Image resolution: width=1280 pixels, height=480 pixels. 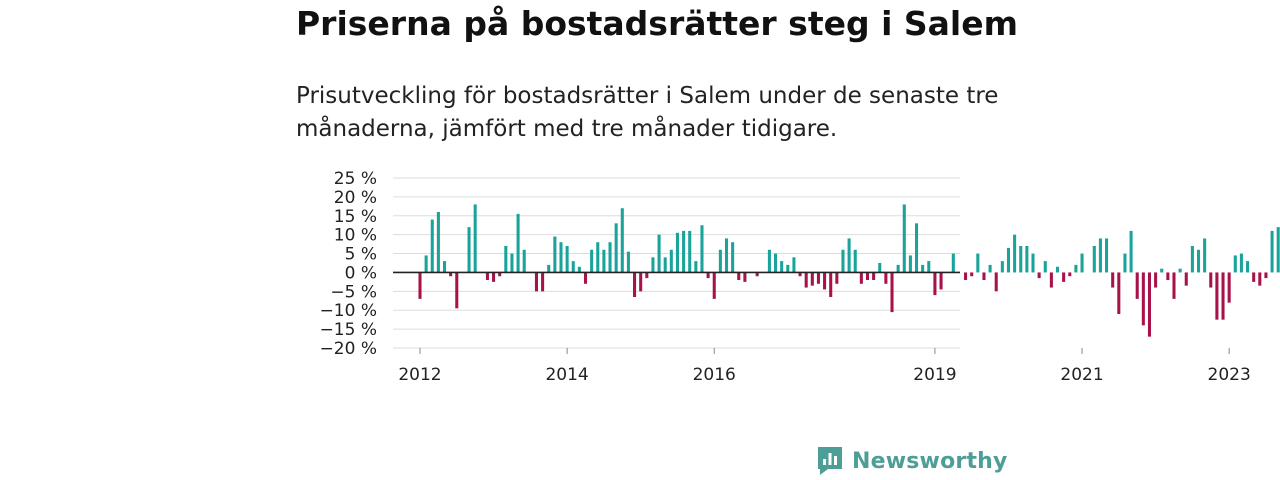 What do you see at coordinates (934, 375) in the screenshot?
I see `x-tick-label: 2019` at bounding box center [934, 375].